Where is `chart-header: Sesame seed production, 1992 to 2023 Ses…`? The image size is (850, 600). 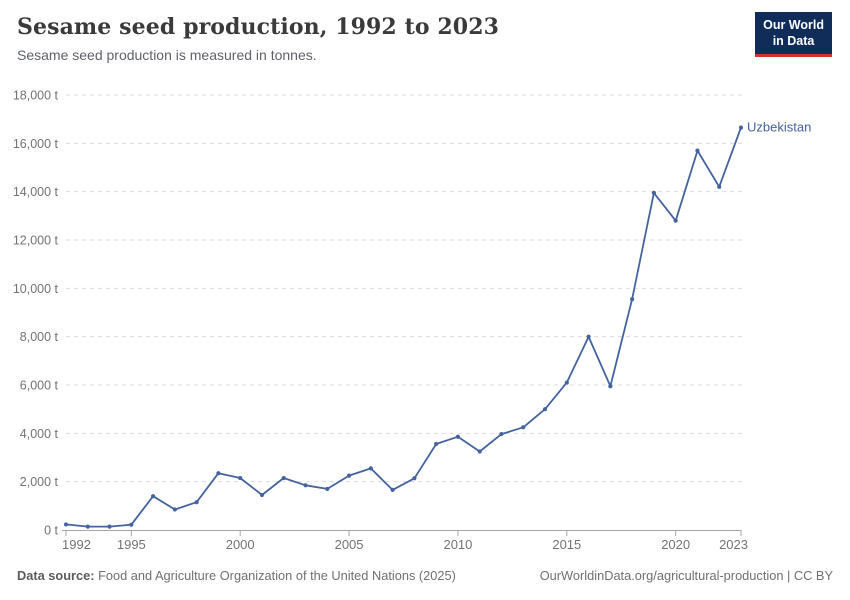
chart-header: Sesame seed production, 1992 to 2023 Ses… is located at coordinates (387, 38).